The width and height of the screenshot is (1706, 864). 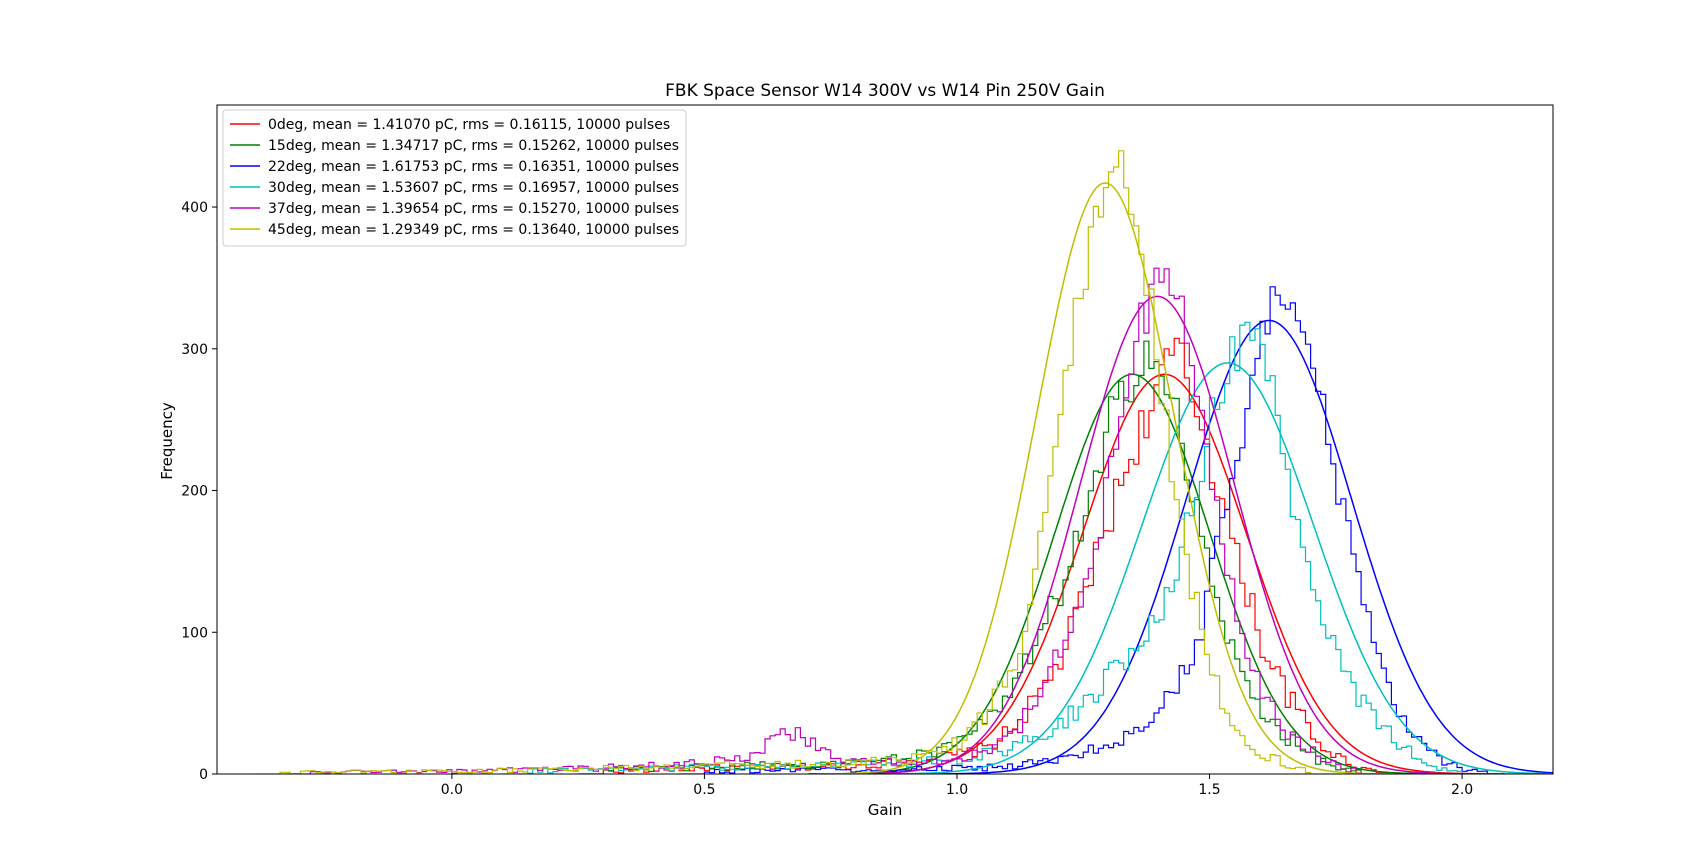 I want to click on y-tick-label: 200, so click(x=194, y=492).